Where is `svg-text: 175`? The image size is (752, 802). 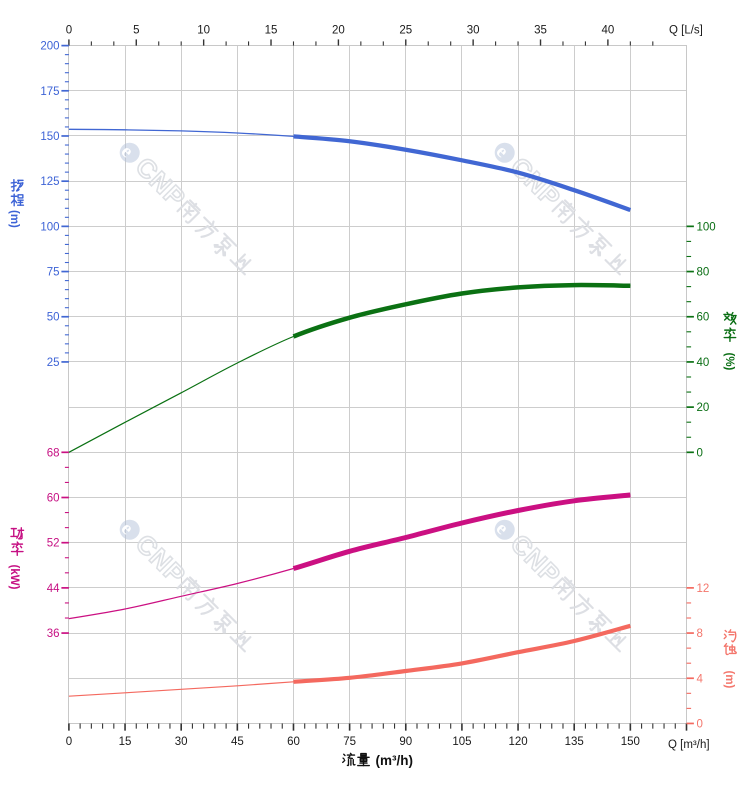 svg-text: 175 is located at coordinates (49, 92).